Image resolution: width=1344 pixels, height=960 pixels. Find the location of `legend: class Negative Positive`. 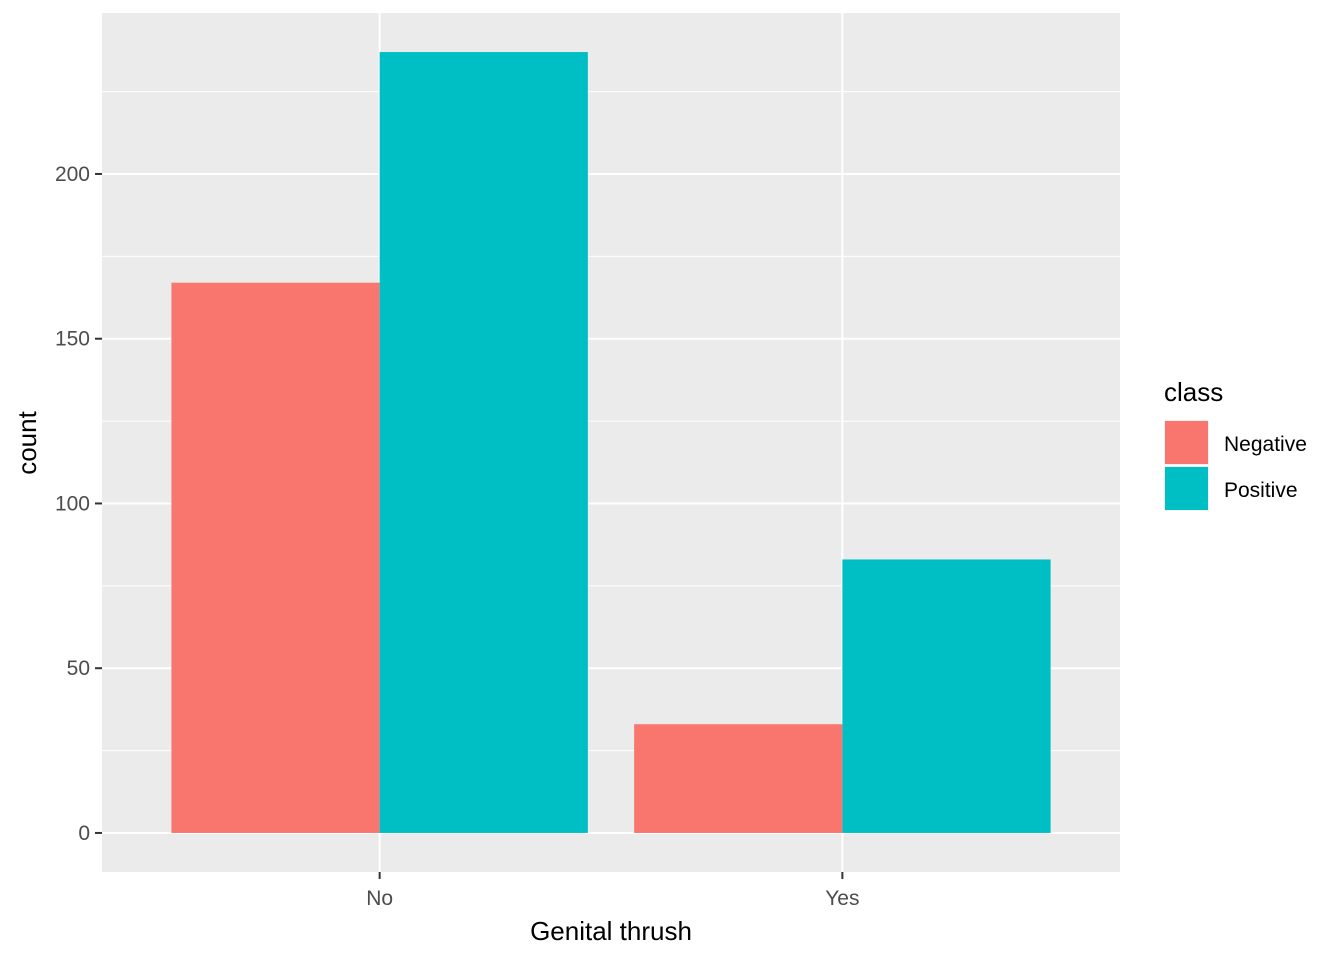

legend: class Negative Positive is located at coordinates (1235, 444).